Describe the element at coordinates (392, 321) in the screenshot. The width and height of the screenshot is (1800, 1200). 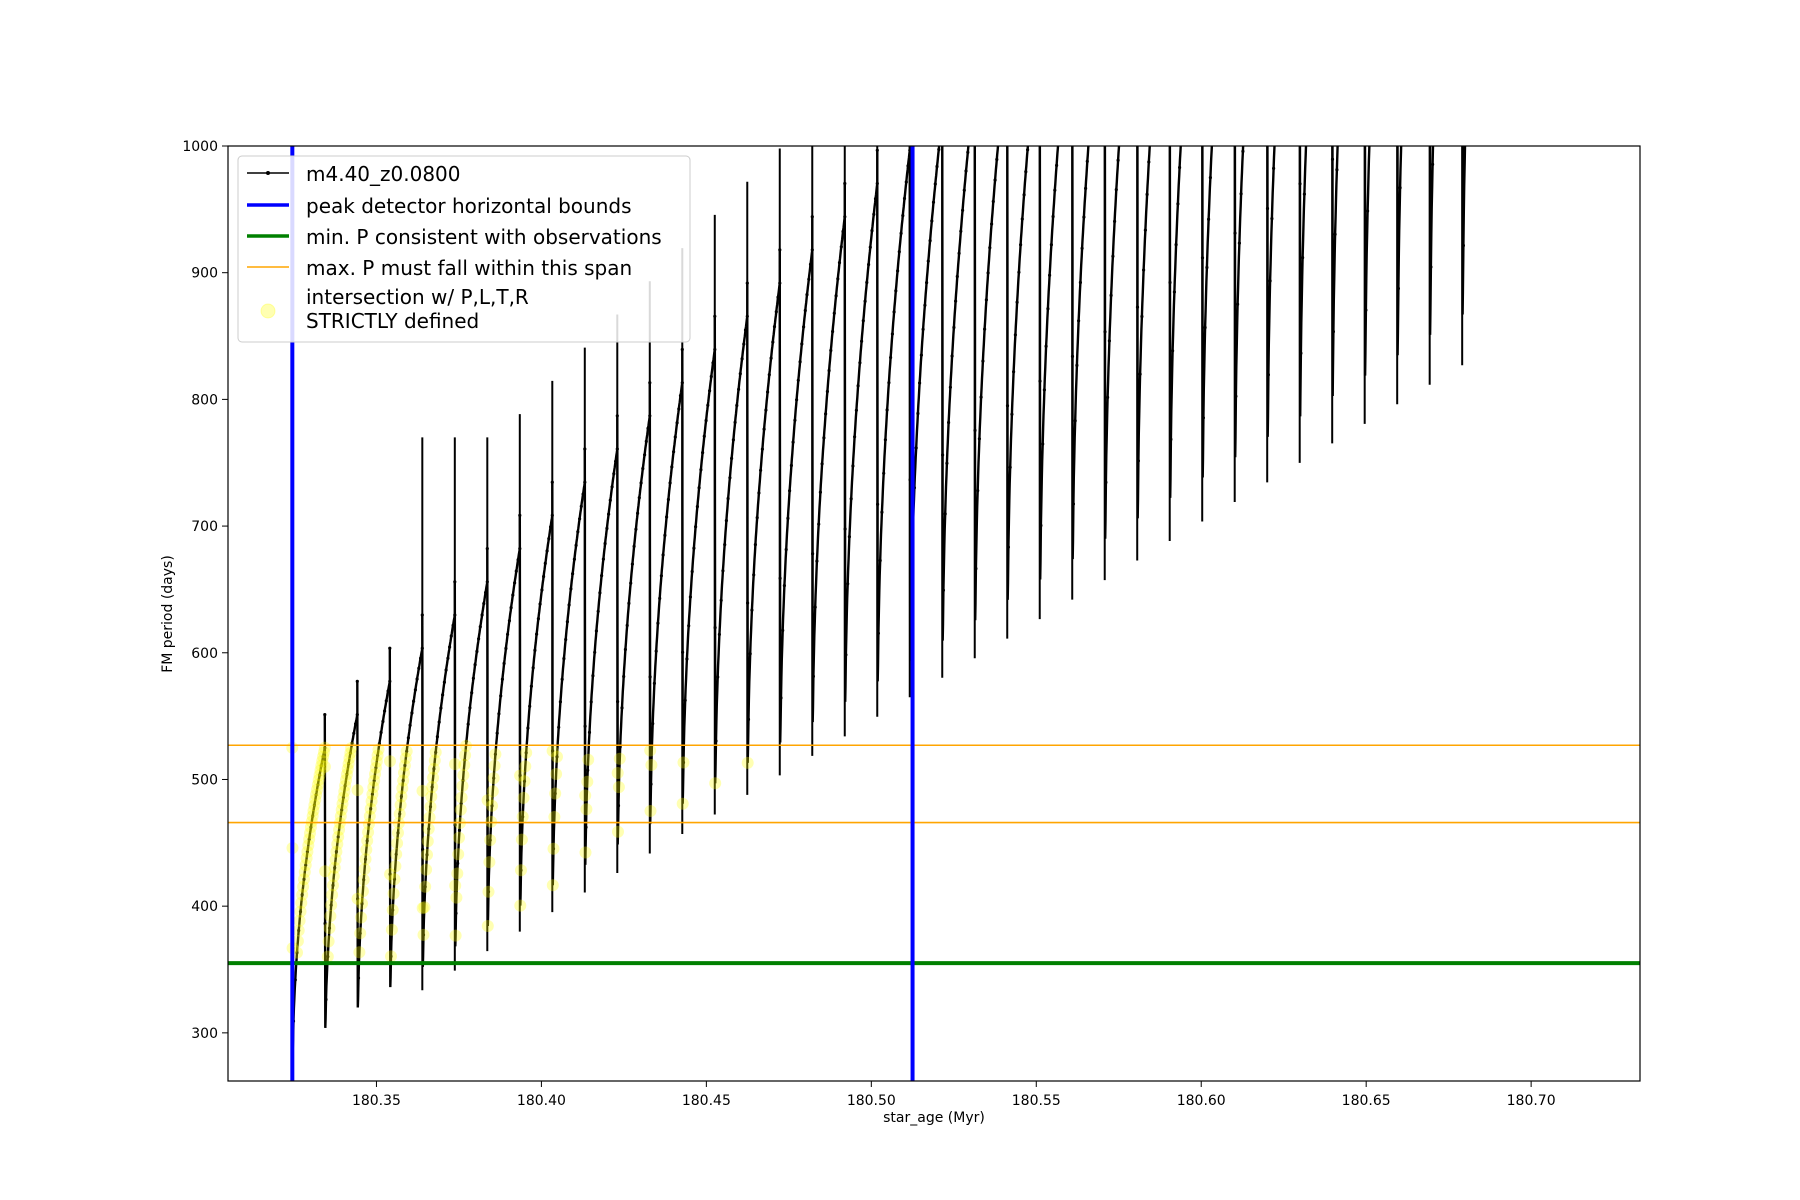
I see `legend-label-intersection-line2: STRICTLY defined` at that location.